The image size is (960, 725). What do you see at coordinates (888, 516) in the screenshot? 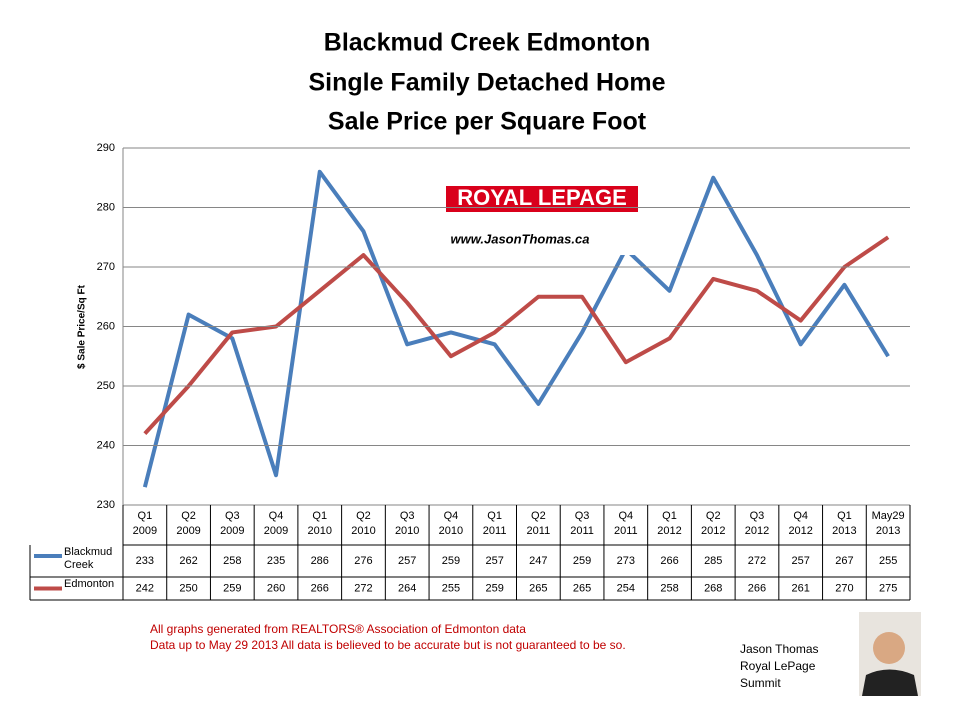
I see `x-tick-label: May29` at bounding box center [888, 516].